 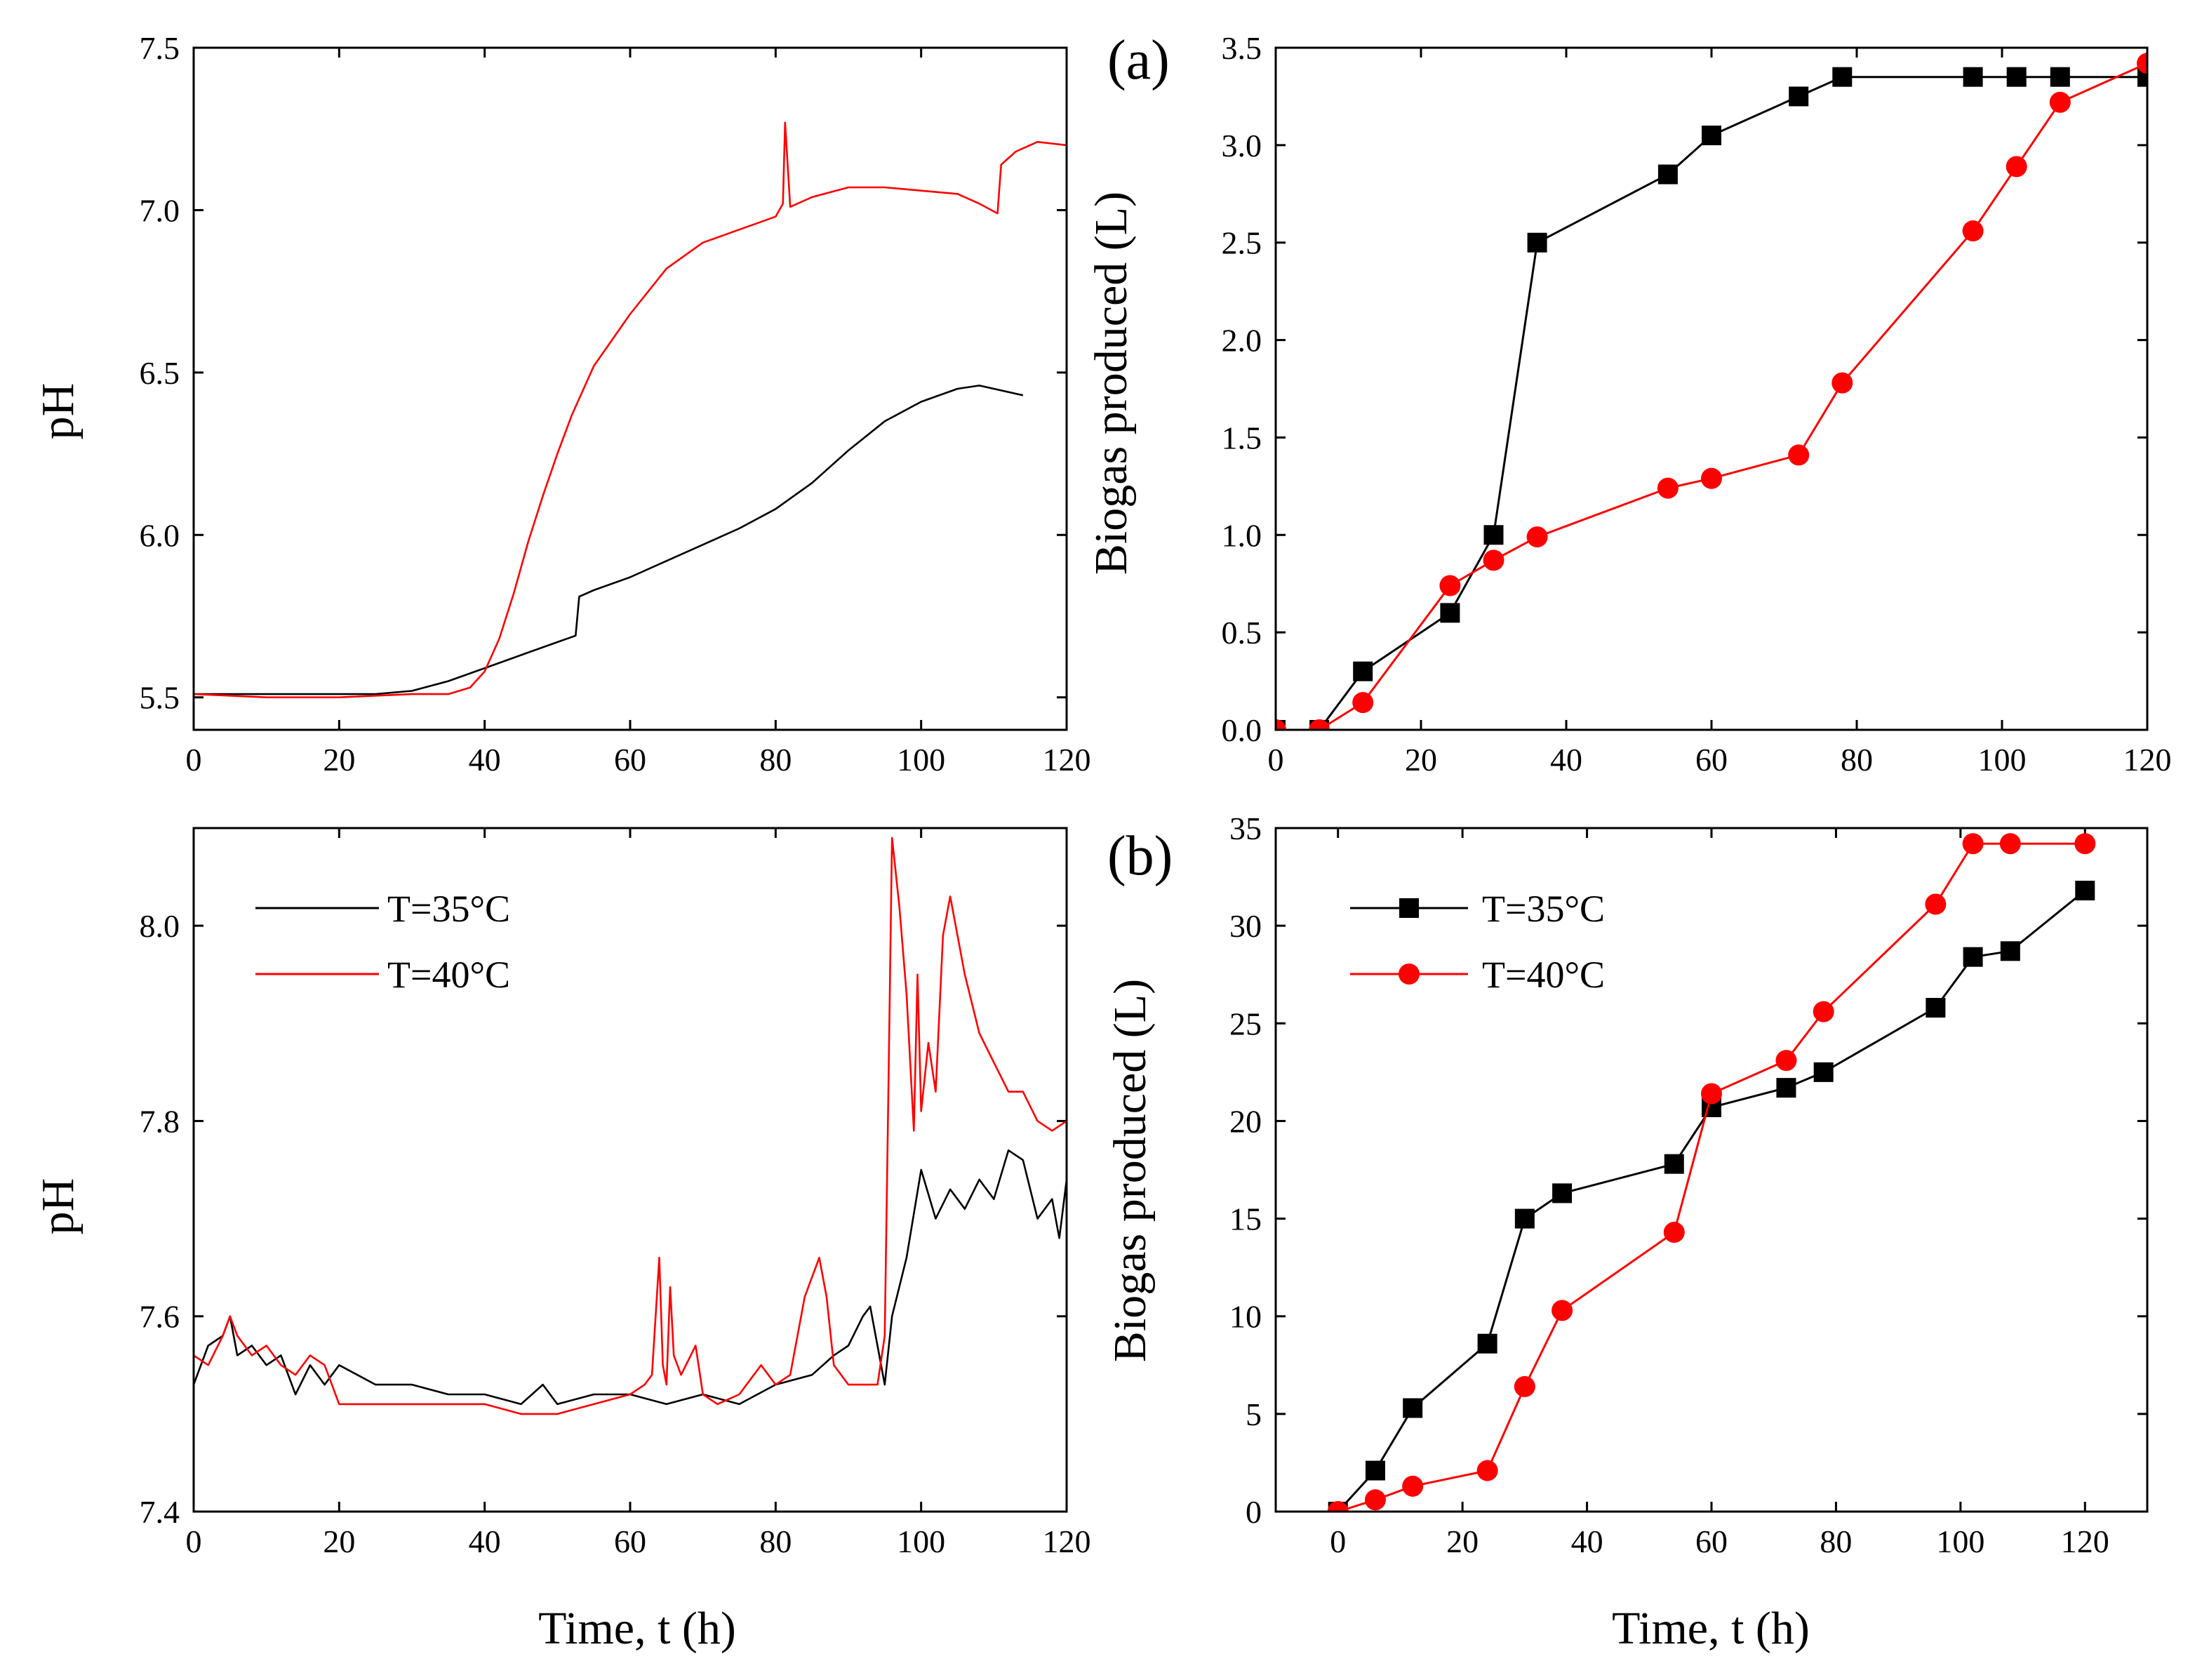 I want to click on y-tick-label: 35, so click(x=1245, y=828).